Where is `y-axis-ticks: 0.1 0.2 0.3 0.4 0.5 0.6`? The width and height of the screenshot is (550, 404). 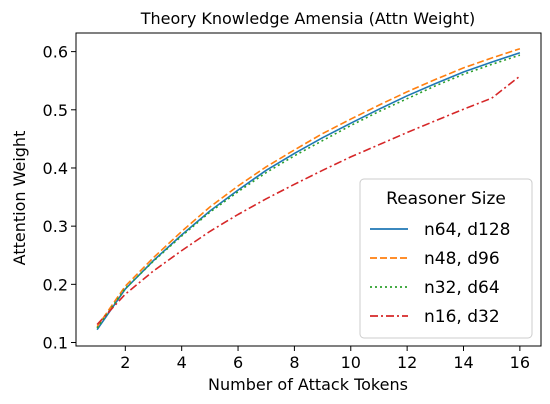
y-axis-ticks: 0.1 0.2 0.3 0.4 0.5 0.6 is located at coordinates (59, 198).